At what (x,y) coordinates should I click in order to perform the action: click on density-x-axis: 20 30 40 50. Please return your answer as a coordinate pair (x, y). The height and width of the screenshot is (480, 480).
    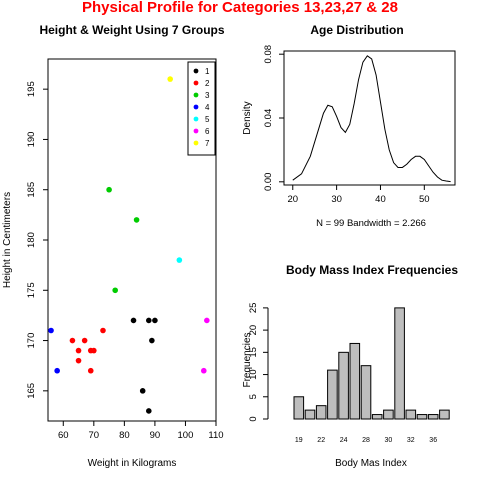
    Looking at the image, I should click on (358, 194).